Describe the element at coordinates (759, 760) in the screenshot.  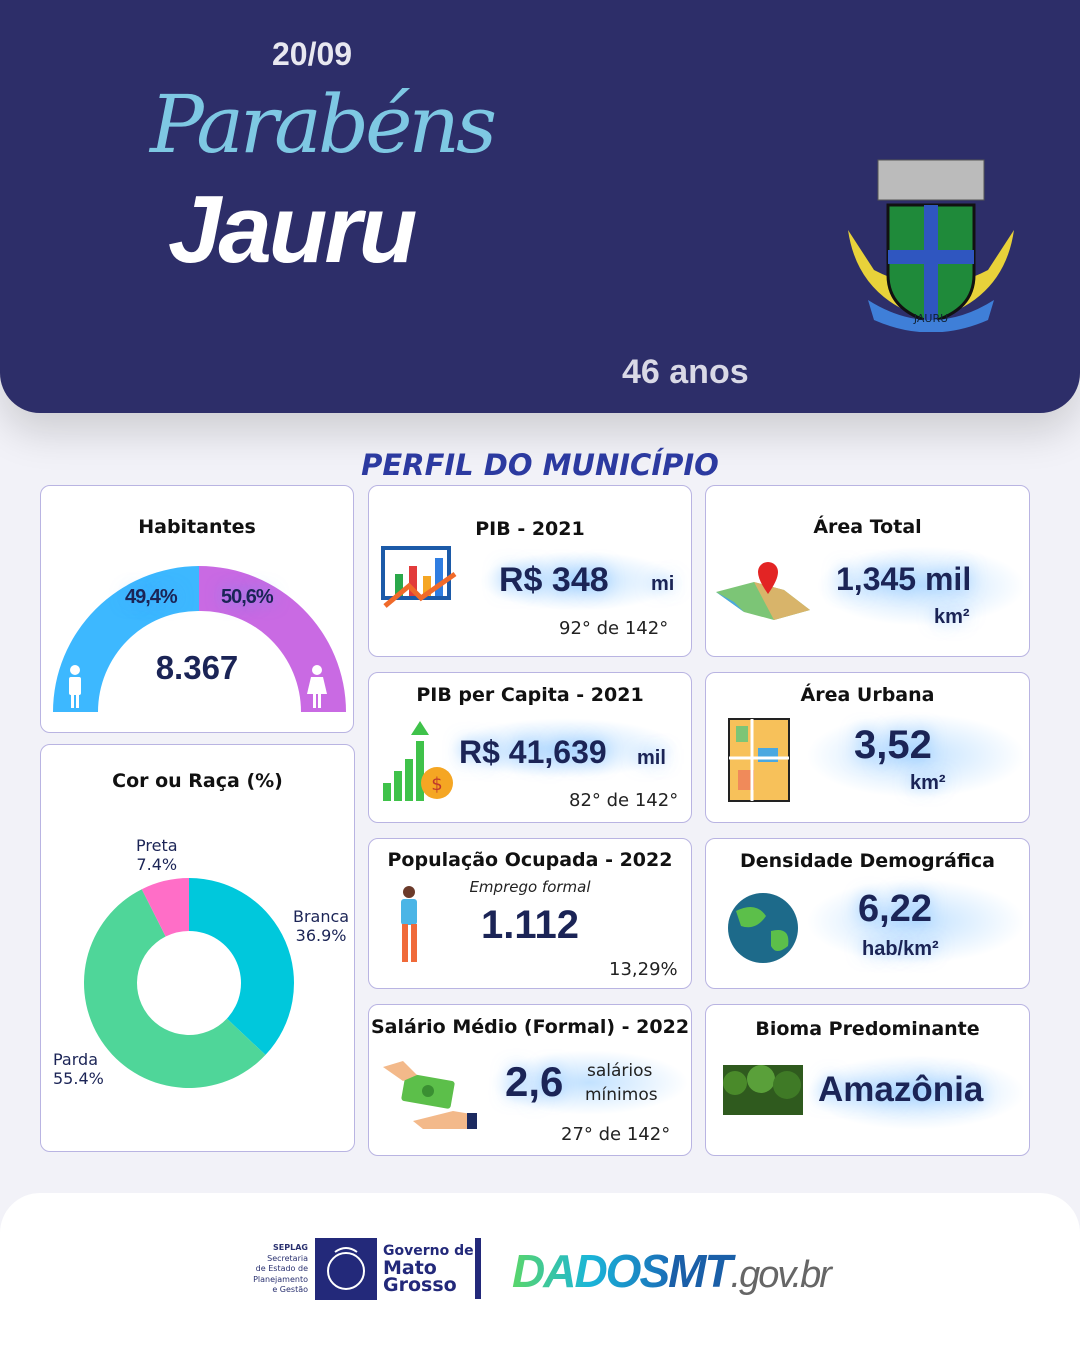
I see `city-map-icon` at that location.